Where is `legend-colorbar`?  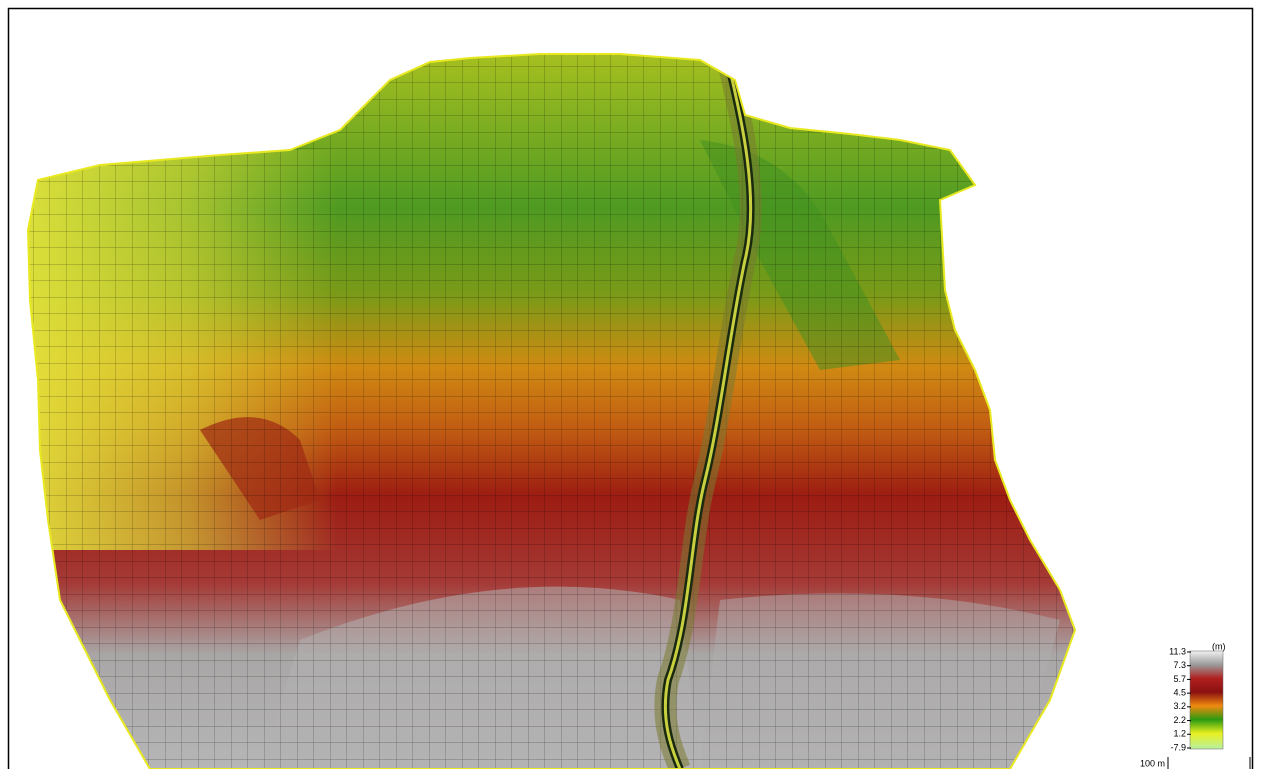
legend-colorbar is located at coordinates (1206, 700).